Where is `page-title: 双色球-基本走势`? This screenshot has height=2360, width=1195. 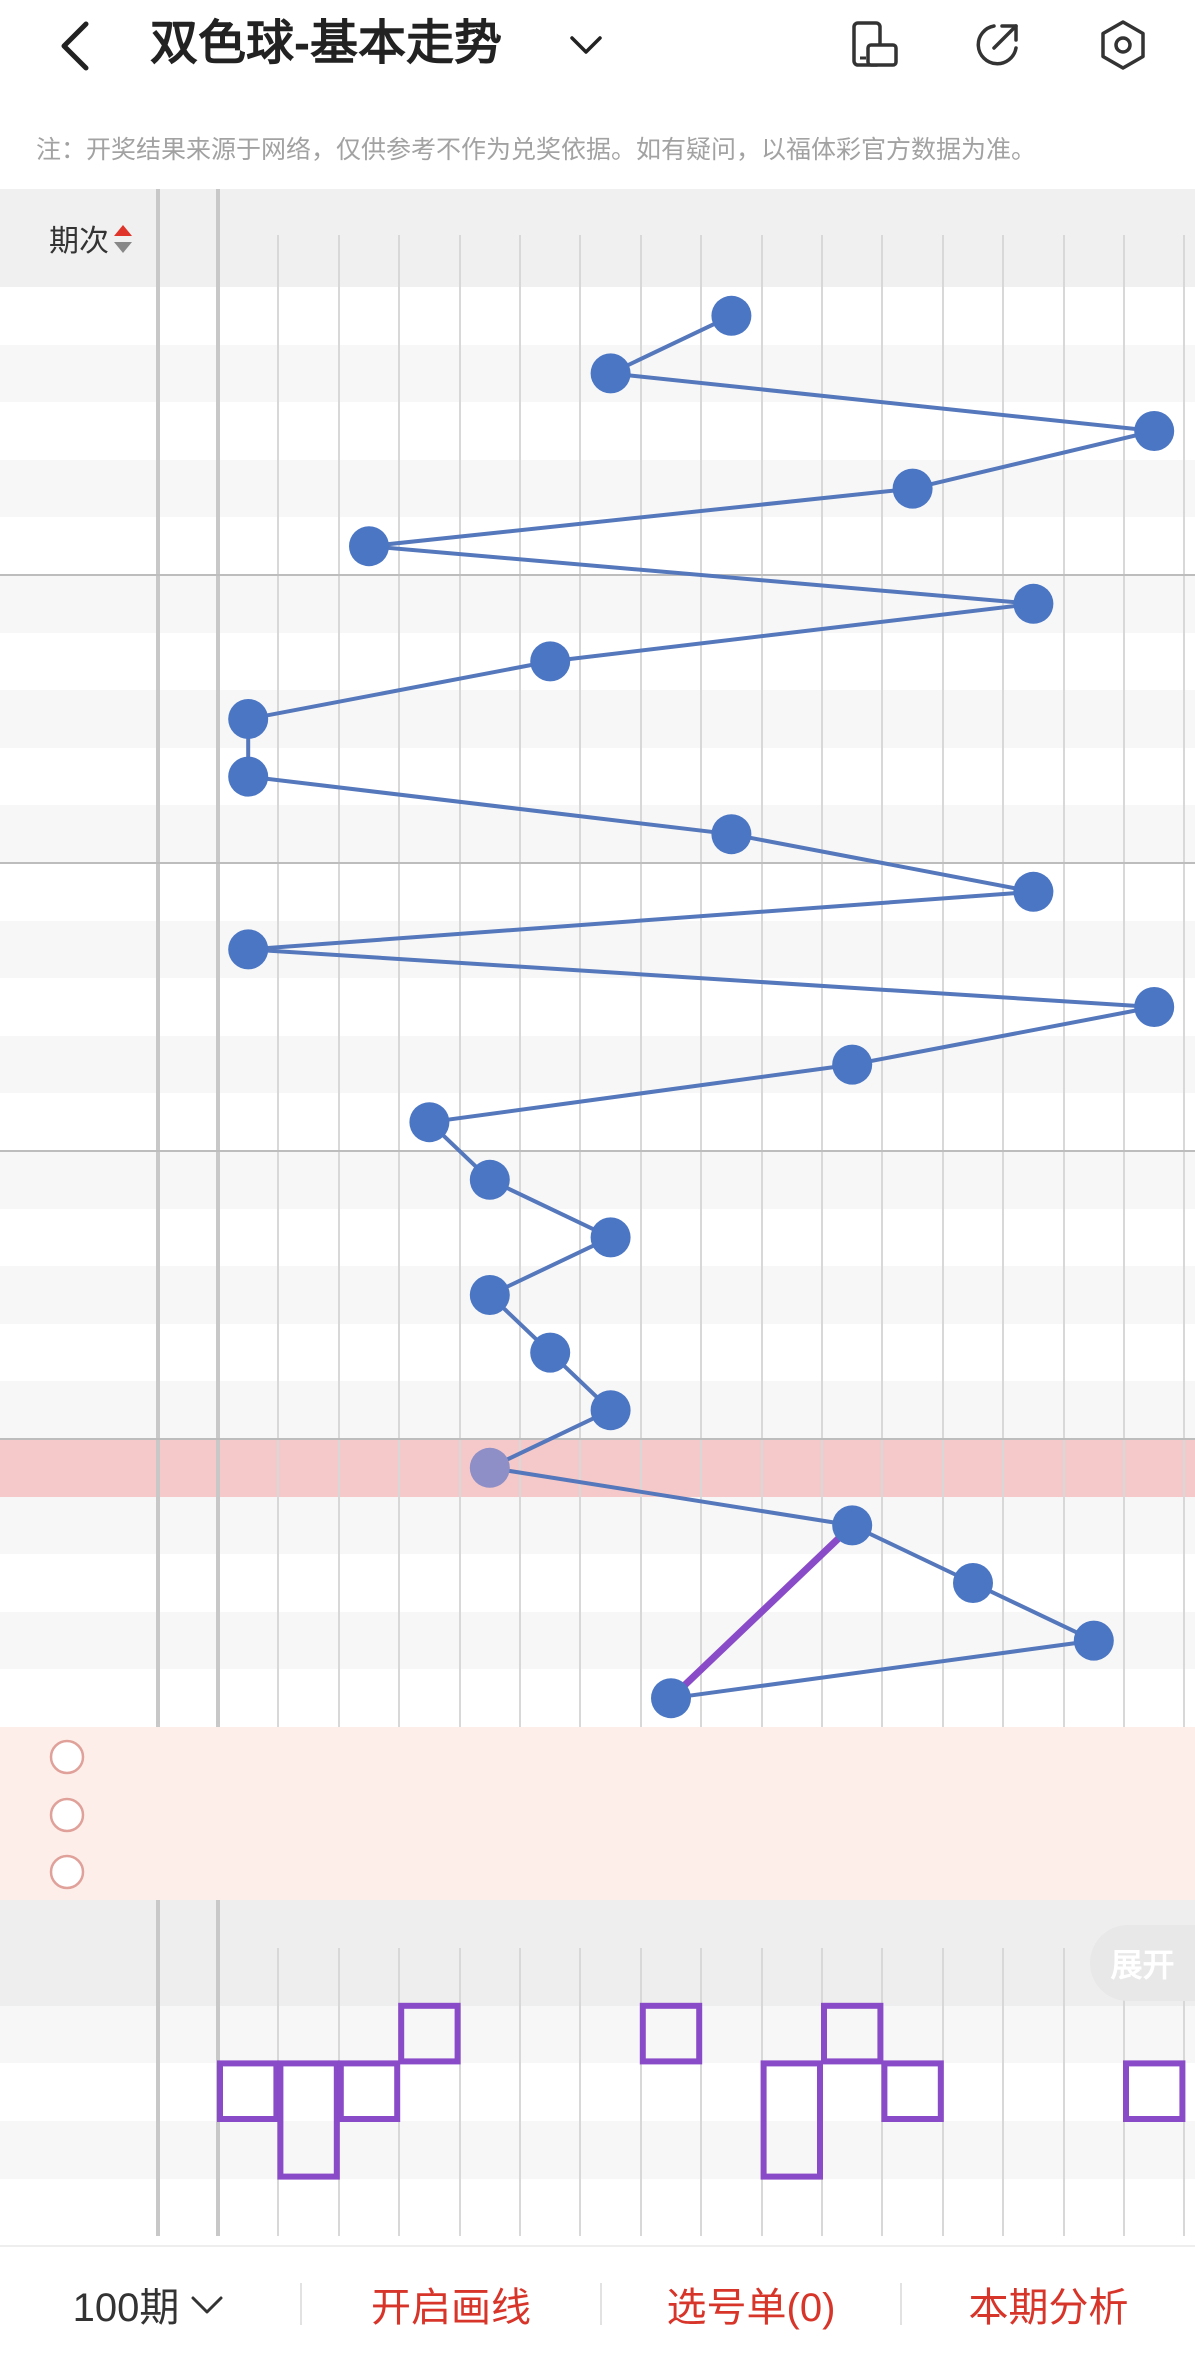 page-title: 双色球-基本走势 is located at coordinates (326, 43).